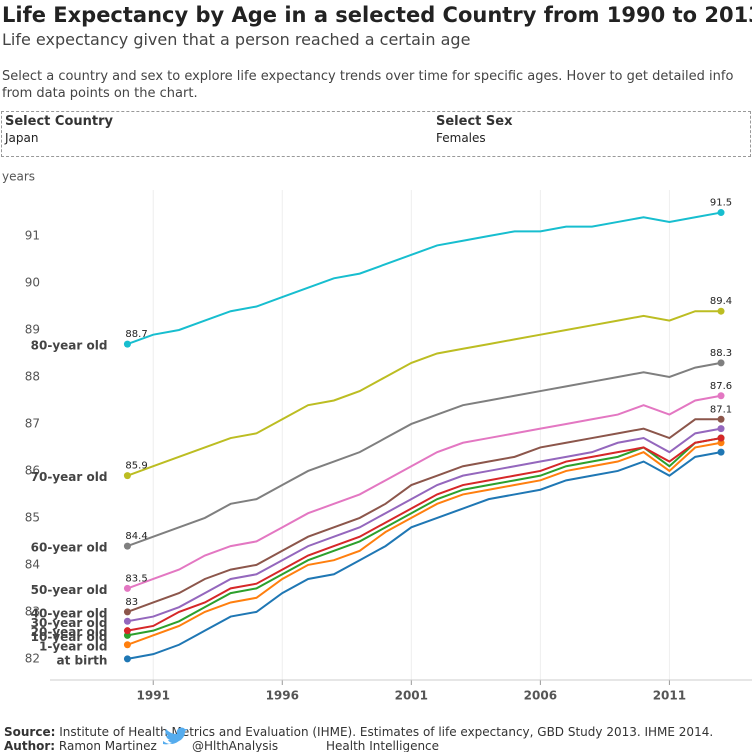 This screenshot has width=752, height=752. What do you see at coordinates (721, 301) in the screenshot?
I see `data-label: 89.4` at bounding box center [721, 301].